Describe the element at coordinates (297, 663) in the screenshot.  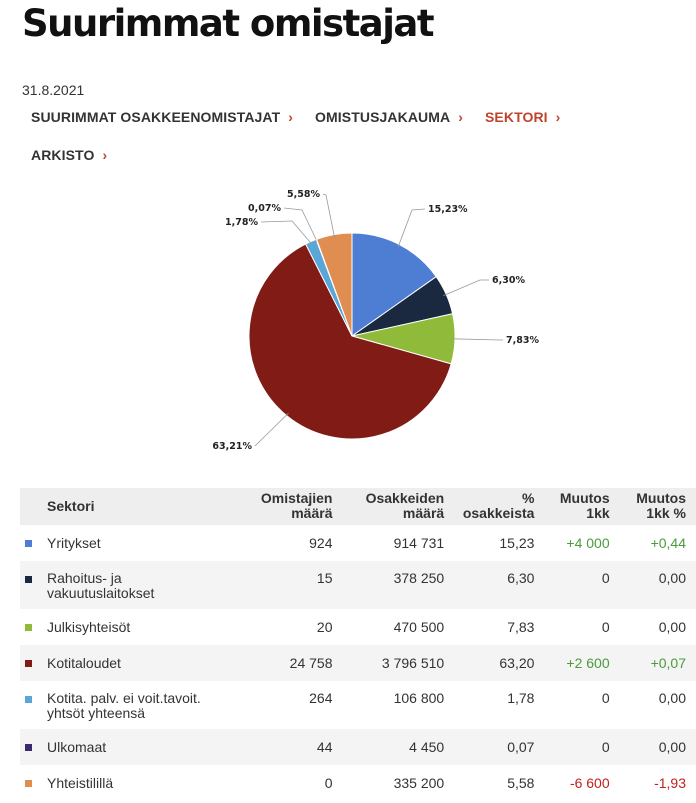
I see `cell-holders: 24 758` at that location.